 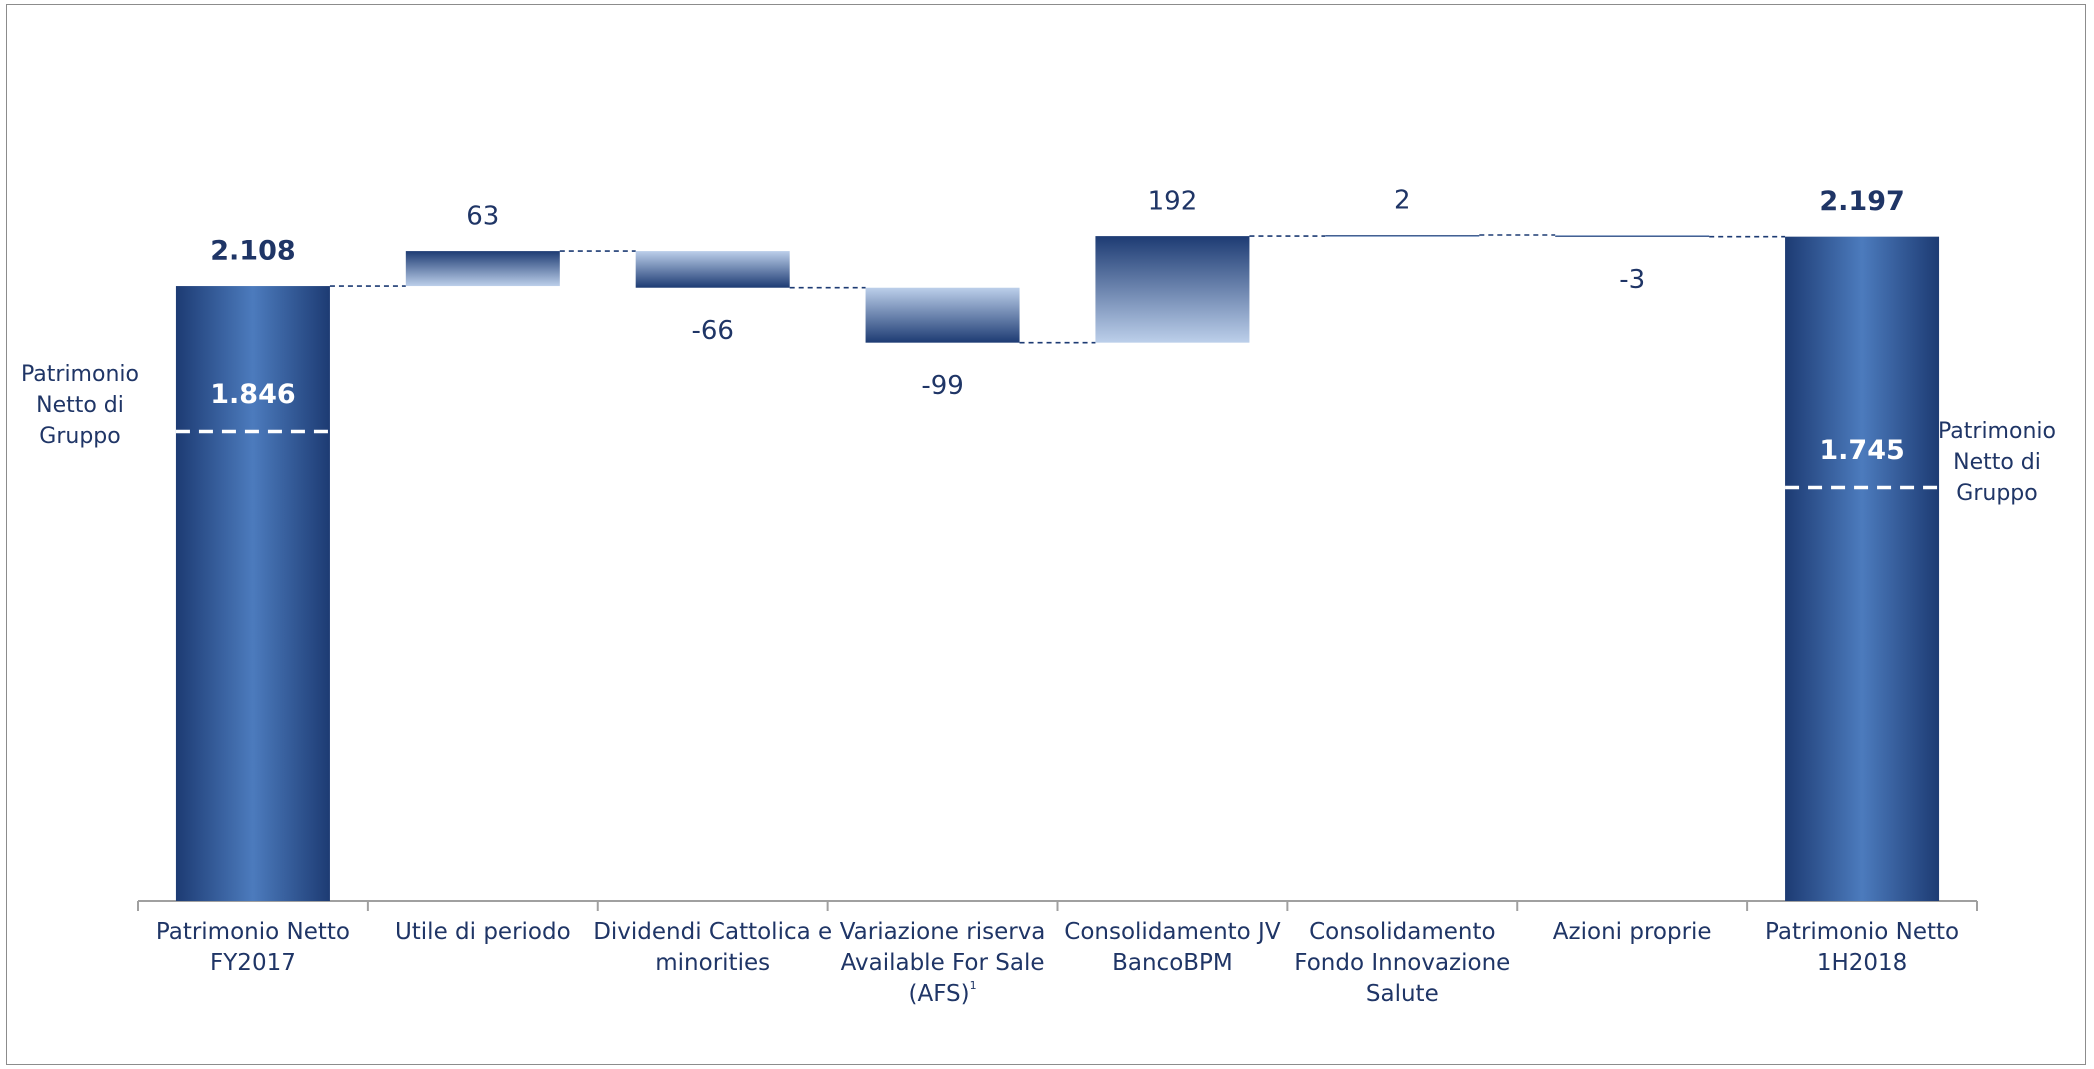 What do you see at coordinates (252, 251) in the screenshot?
I see `value-label: 2.108` at bounding box center [252, 251].